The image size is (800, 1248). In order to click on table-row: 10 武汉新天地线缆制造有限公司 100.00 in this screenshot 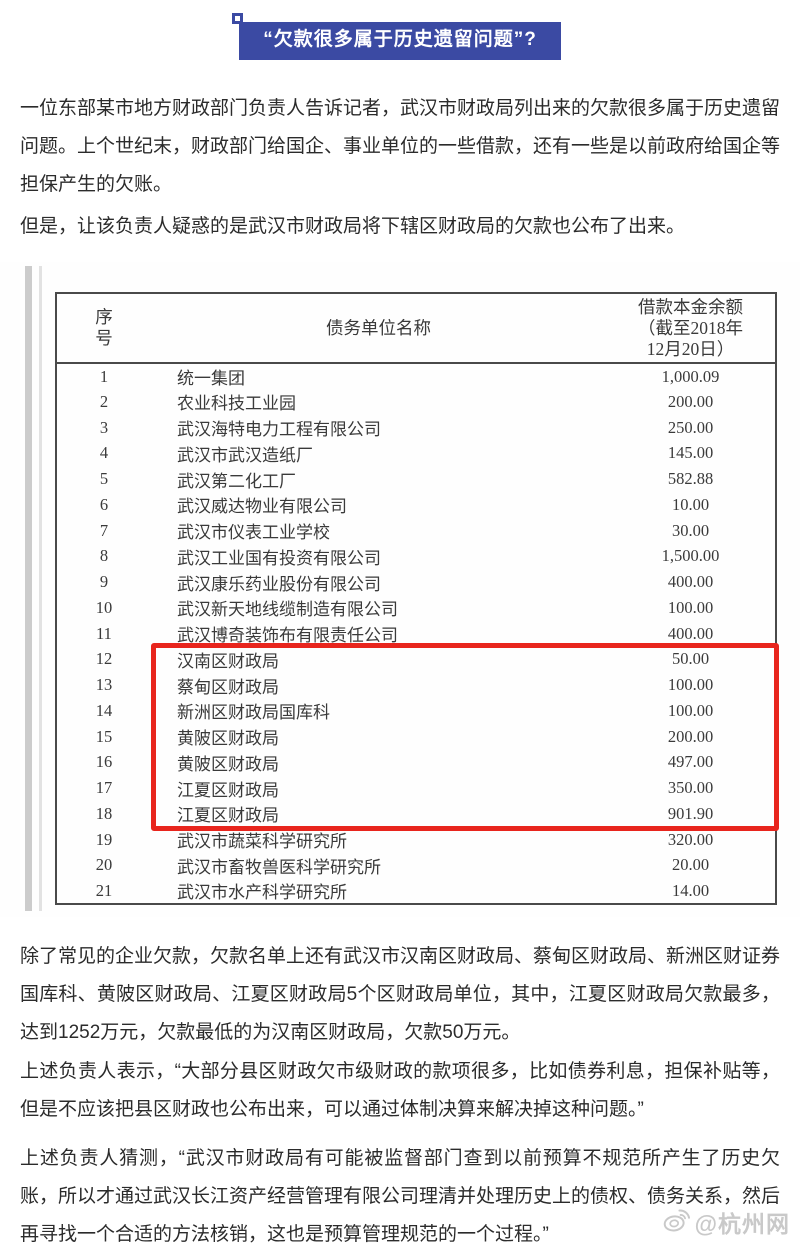, I will do `click(416, 608)`.